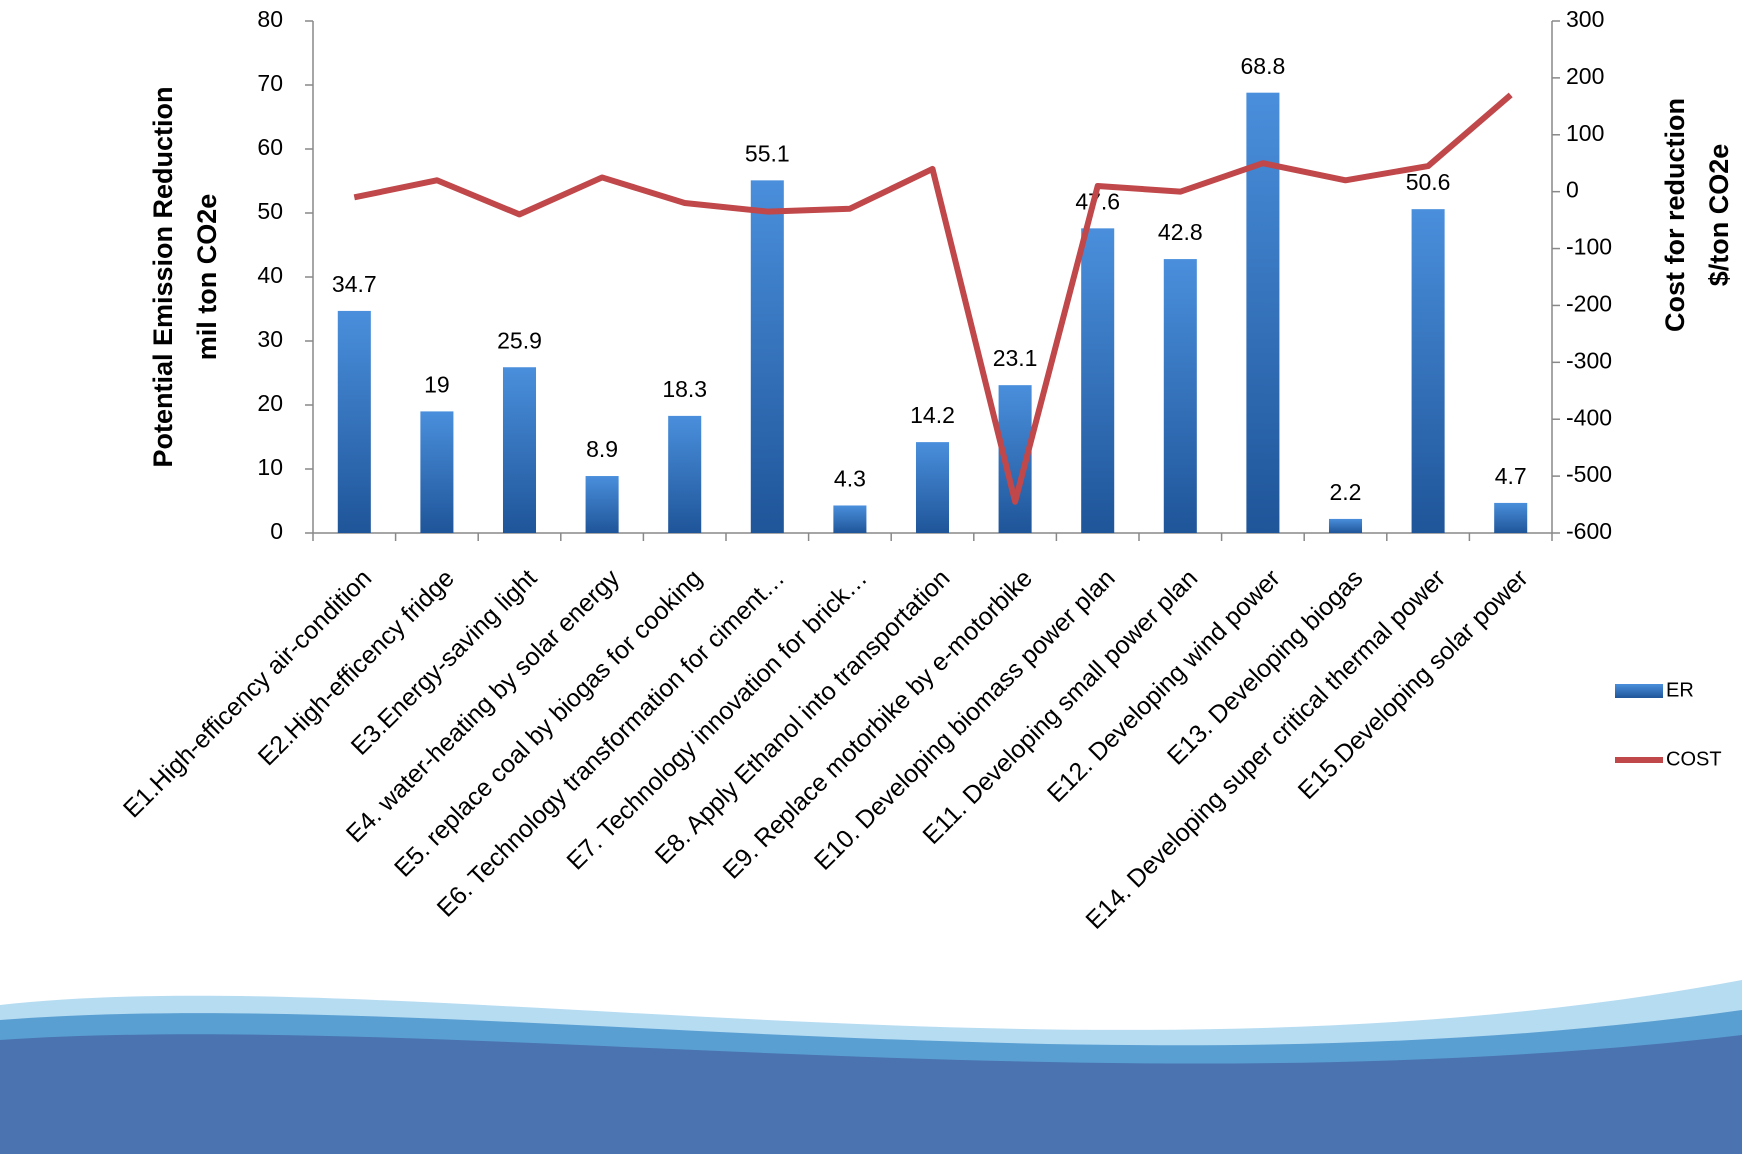  I want to click on y2-tick-label: -400, so click(1589, 417).